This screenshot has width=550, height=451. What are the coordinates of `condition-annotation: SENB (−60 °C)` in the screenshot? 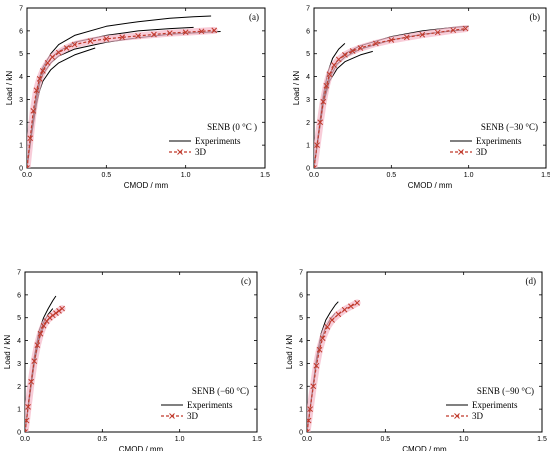 It's located at (220, 391).